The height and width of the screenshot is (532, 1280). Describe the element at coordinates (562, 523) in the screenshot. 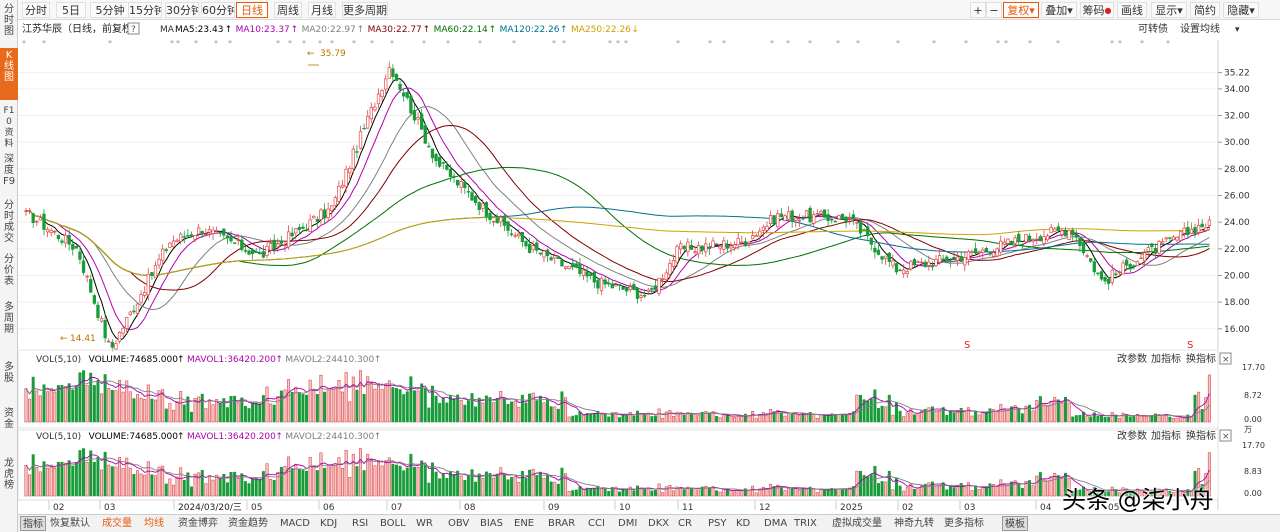

I see `indicator-tab: BRAR` at that location.